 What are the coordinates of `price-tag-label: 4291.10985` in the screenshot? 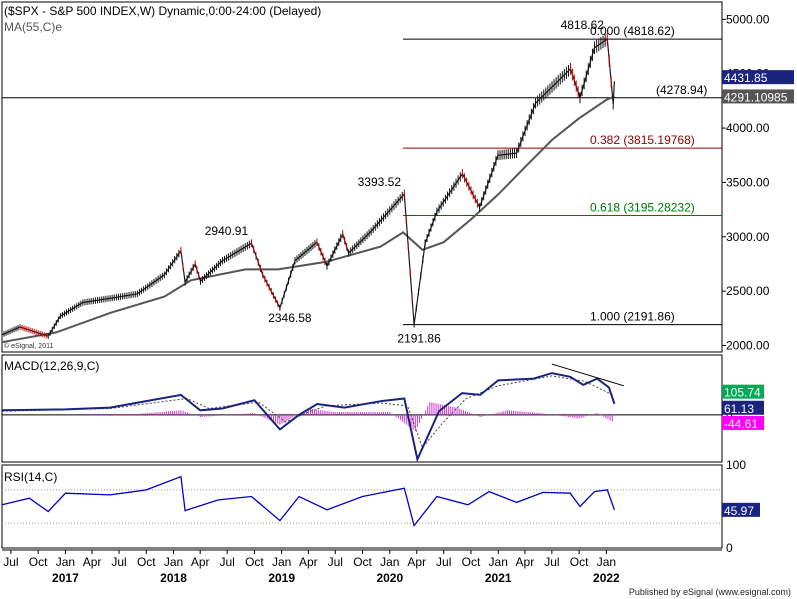 It's located at (756, 97).